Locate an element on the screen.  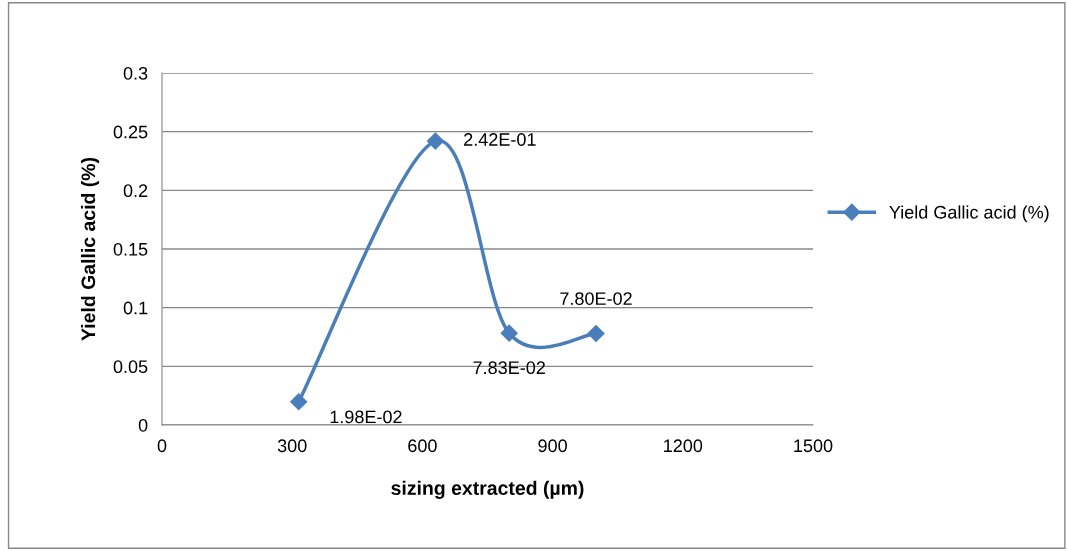
x-tick-label: 1500 is located at coordinates (813, 446).